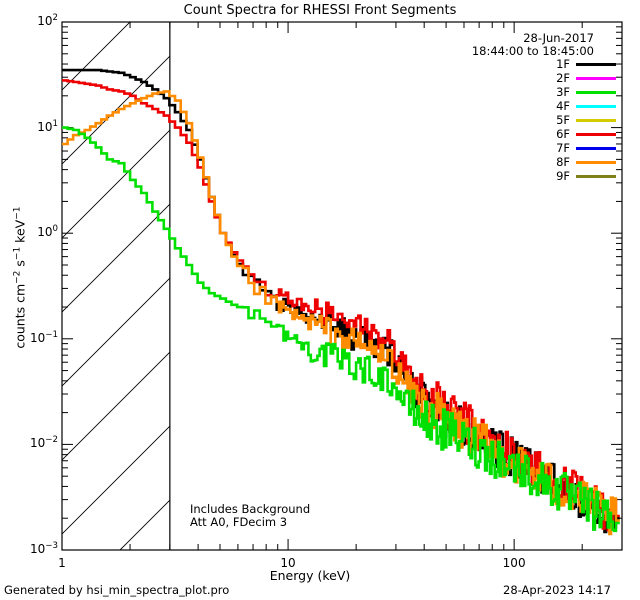 Image resolution: width=640 pixels, height=600 pixels. Describe the element at coordinates (117, 590) in the screenshot. I see `footer-generator: Generated by hsi_min_spectra_plot.pro` at that location.